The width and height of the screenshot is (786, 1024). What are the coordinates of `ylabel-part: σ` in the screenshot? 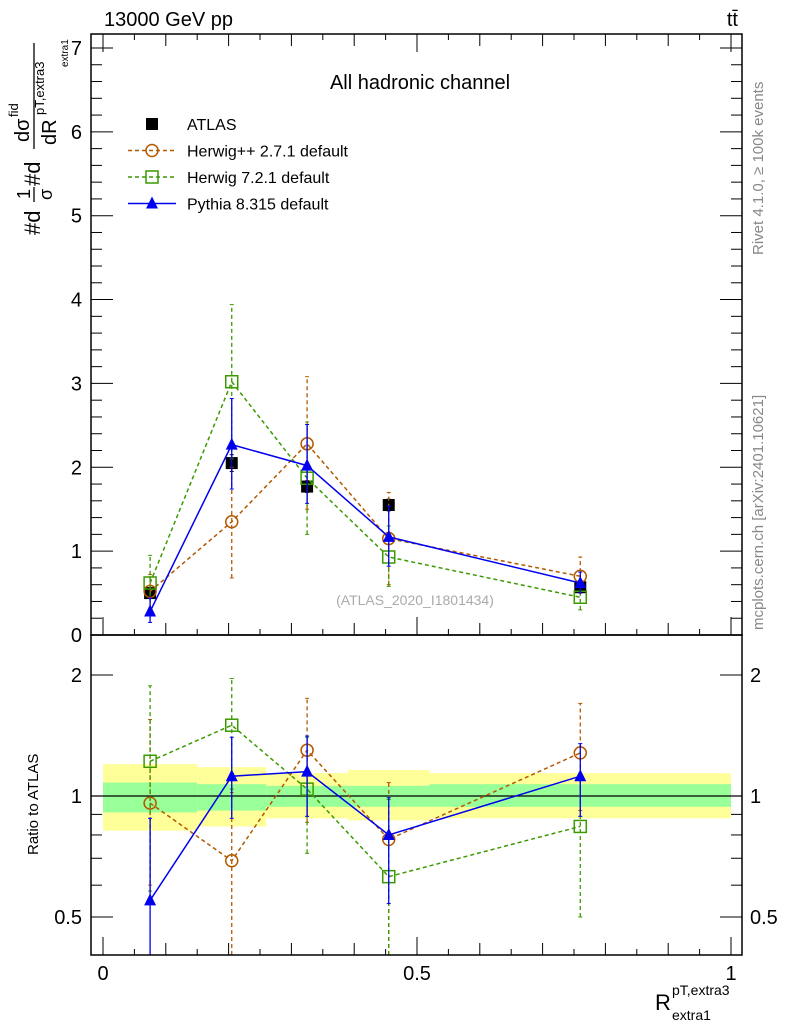 It's located at (46, 194).